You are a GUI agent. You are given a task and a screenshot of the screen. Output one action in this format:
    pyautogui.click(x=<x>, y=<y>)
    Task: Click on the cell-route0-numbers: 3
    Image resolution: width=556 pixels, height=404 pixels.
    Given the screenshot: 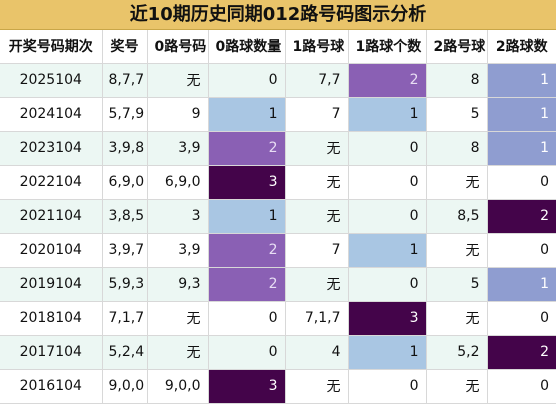 What is the action you would take?
    pyautogui.click(x=178, y=216)
    